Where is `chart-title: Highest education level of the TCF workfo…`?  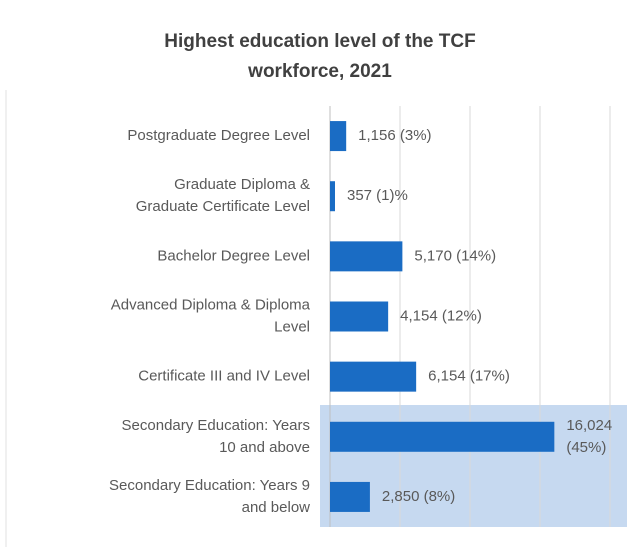
chart-title: Highest education level of the TCF workfo… is located at coordinates (319, 56).